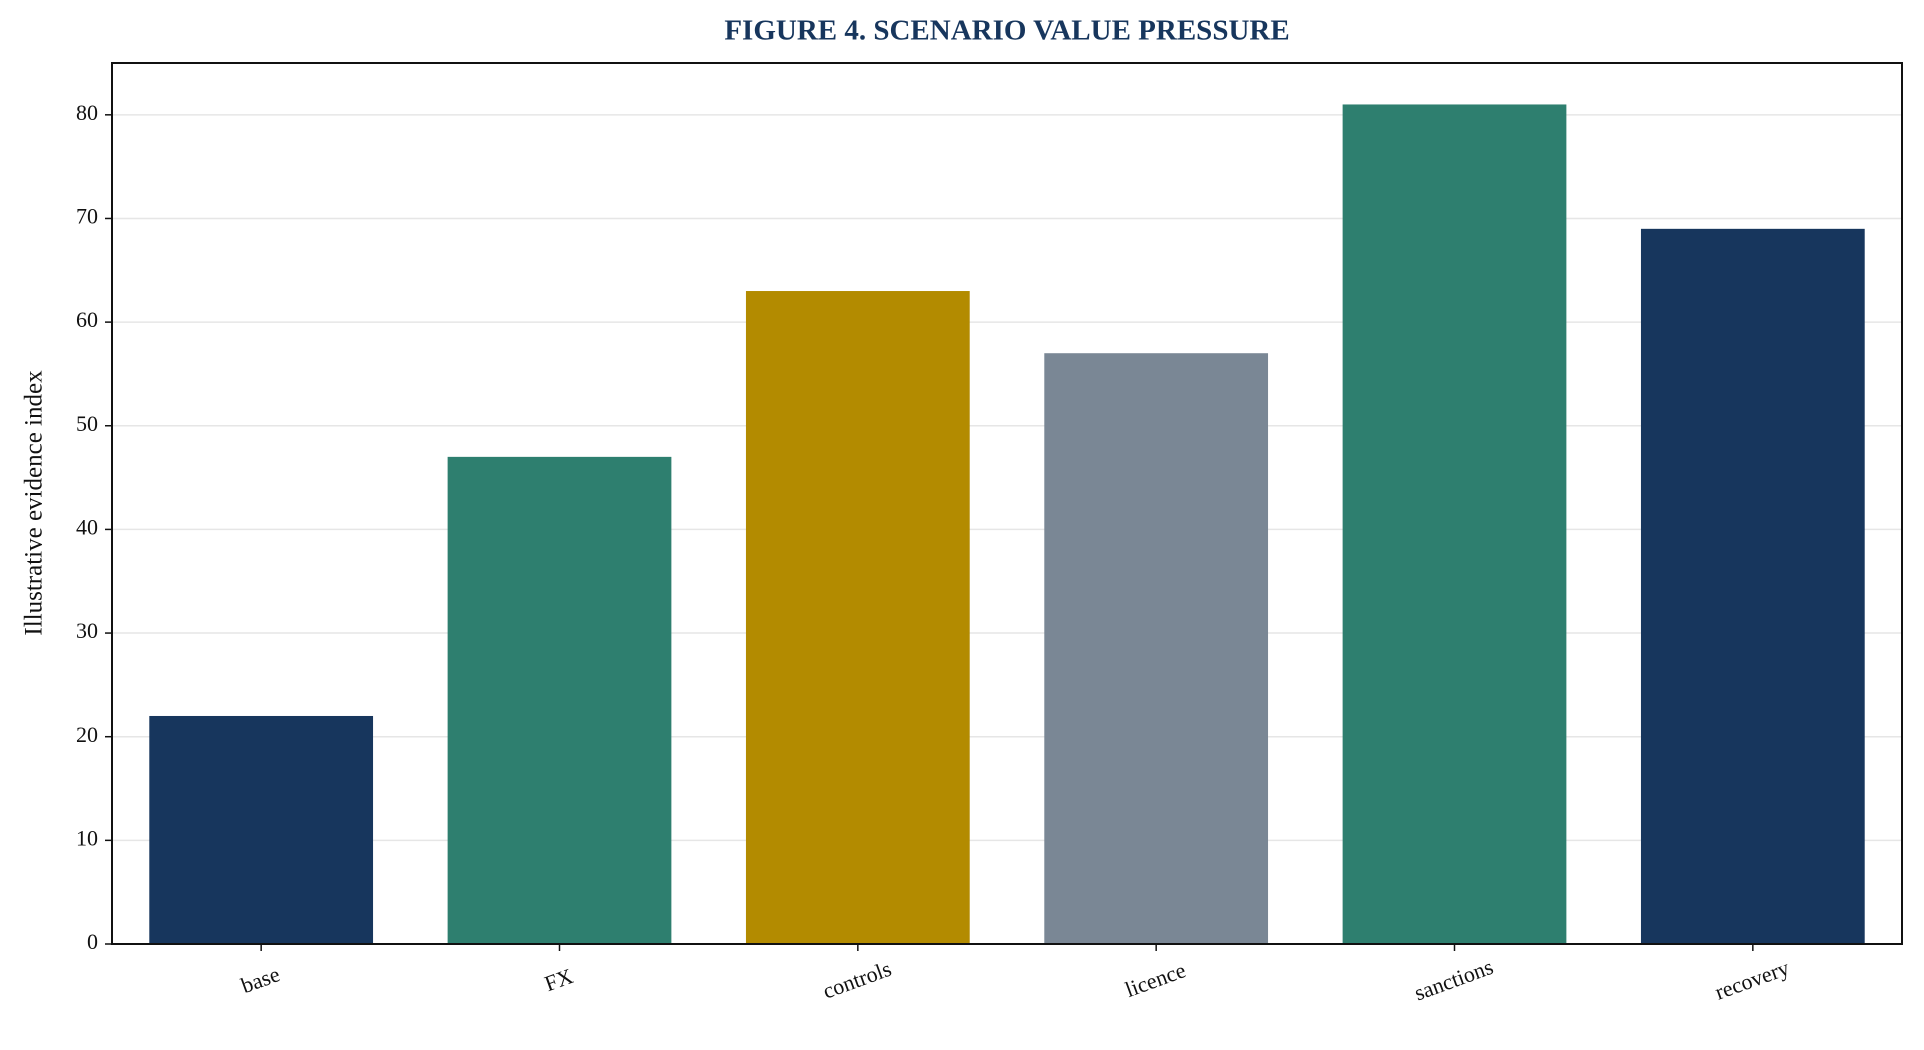  What do you see at coordinates (92, 941) in the screenshot?
I see `y-tick-label: 0` at bounding box center [92, 941].